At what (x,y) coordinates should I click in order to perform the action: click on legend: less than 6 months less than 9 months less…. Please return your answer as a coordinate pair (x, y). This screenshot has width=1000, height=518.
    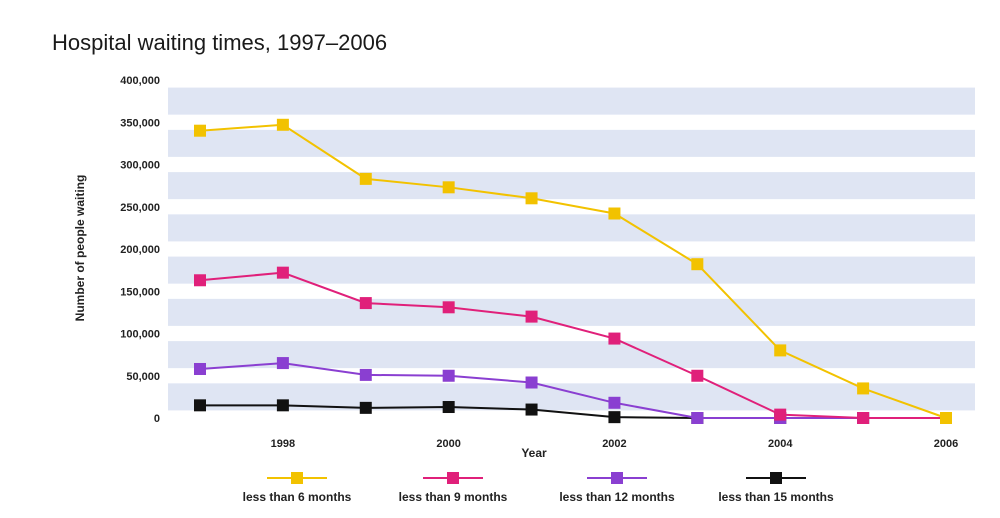
    Looking at the image, I should click on (538, 488).